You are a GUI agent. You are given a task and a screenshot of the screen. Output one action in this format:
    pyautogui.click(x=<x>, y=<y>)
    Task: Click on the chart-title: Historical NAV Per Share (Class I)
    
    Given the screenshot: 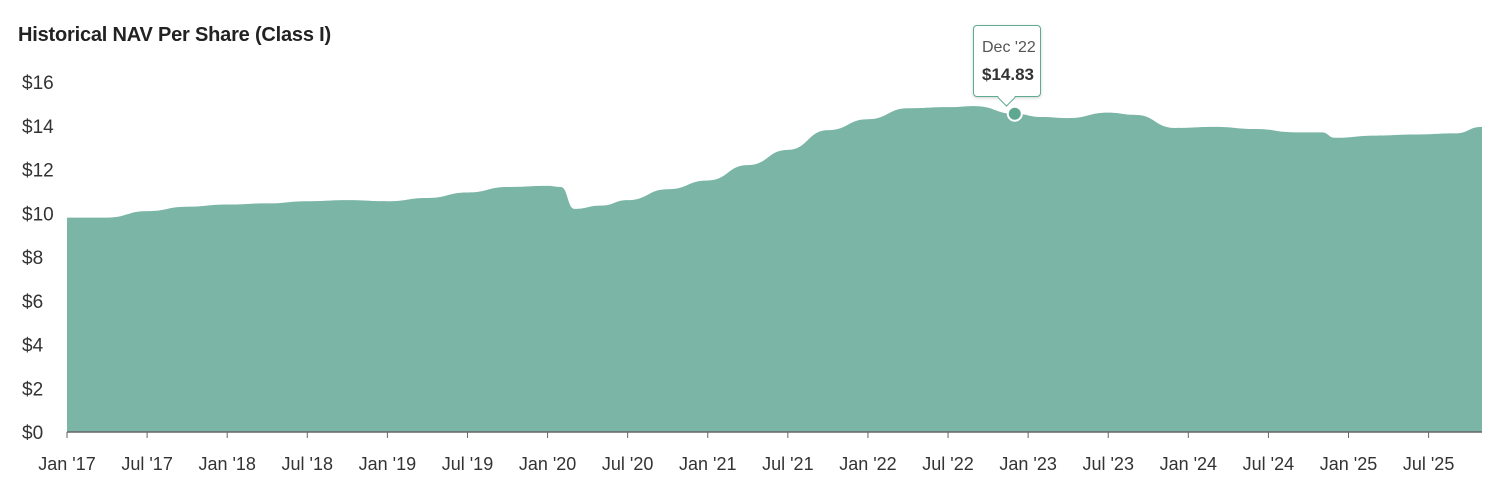 What is the action you would take?
    pyautogui.click(x=174, y=35)
    